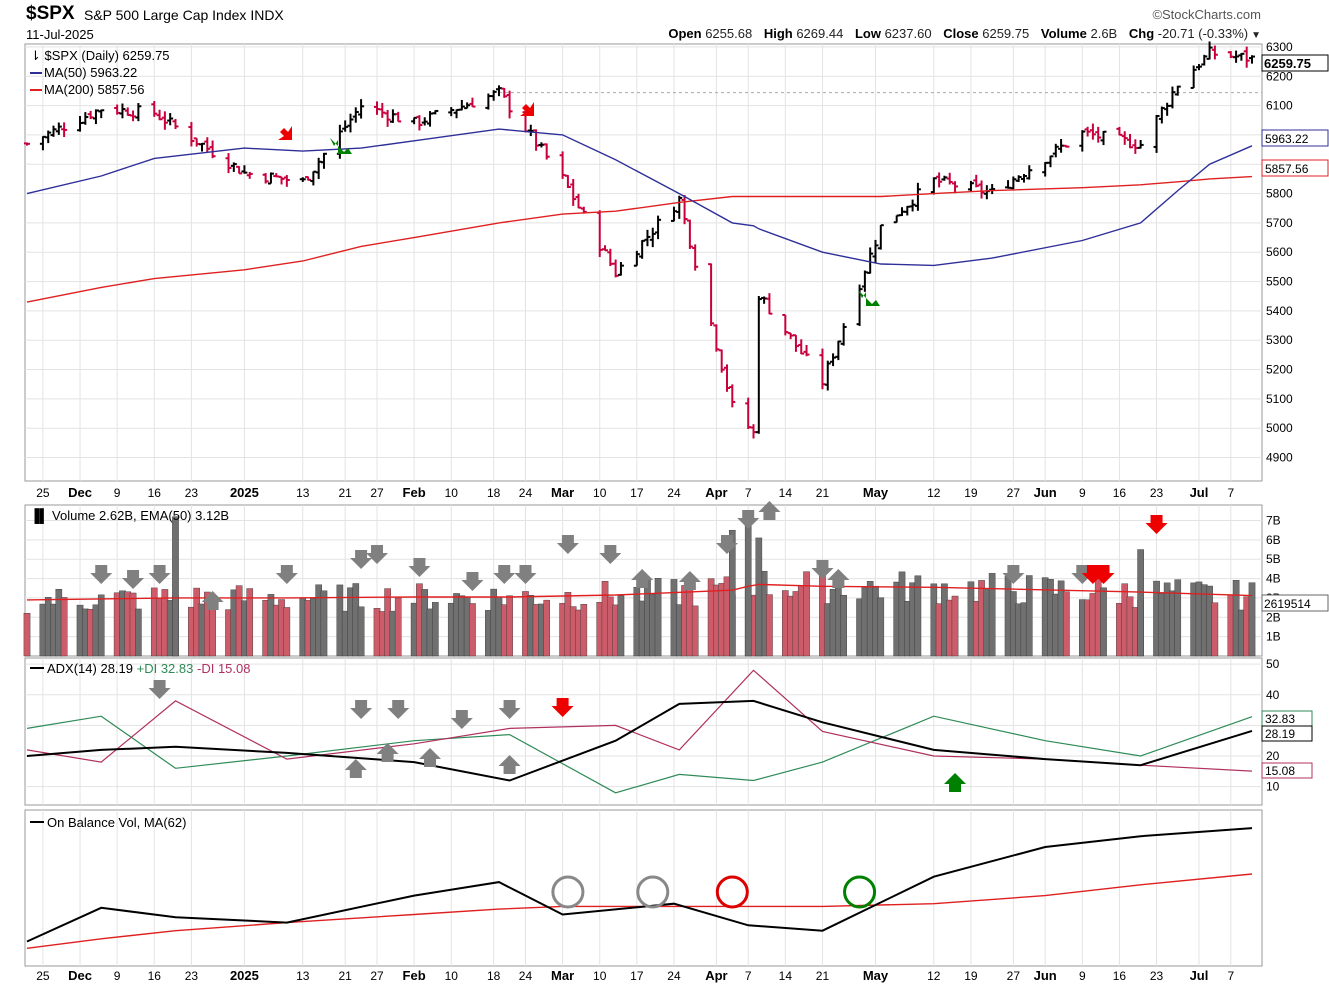  Describe the element at coordinates (1279, 106) in the screenshot. I see `price-tick-label: 6100` at that location.